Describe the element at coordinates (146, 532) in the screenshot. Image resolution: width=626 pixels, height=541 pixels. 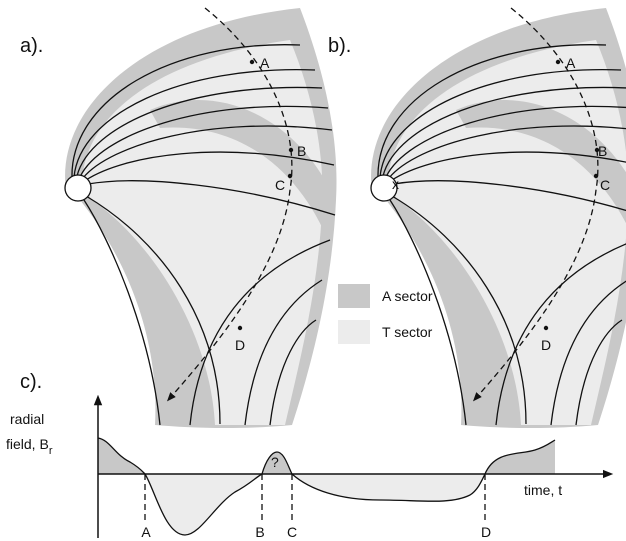
I see `crossing-label: A` at that location.